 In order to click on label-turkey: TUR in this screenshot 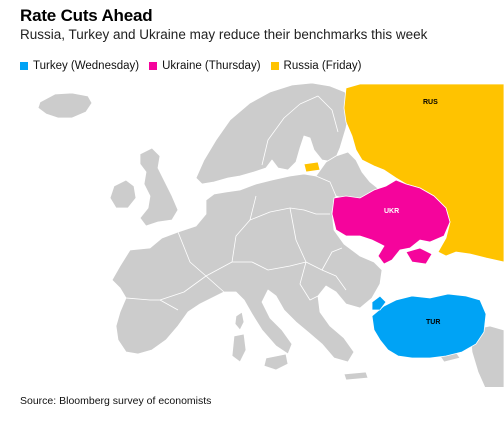, I will do `click(433, 322)`.